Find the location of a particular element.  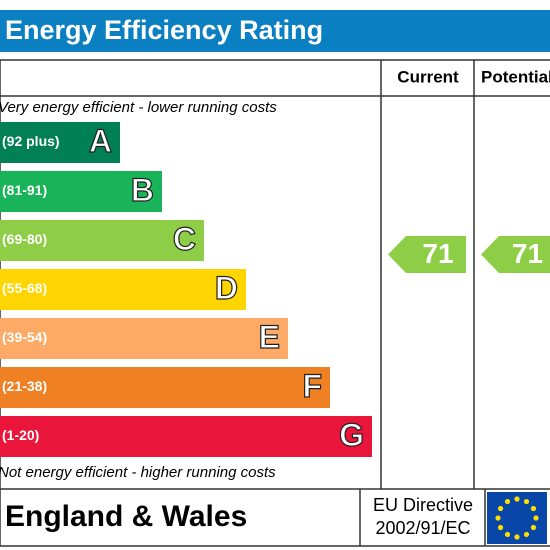

title-bar is located at coordinates (275, 31).